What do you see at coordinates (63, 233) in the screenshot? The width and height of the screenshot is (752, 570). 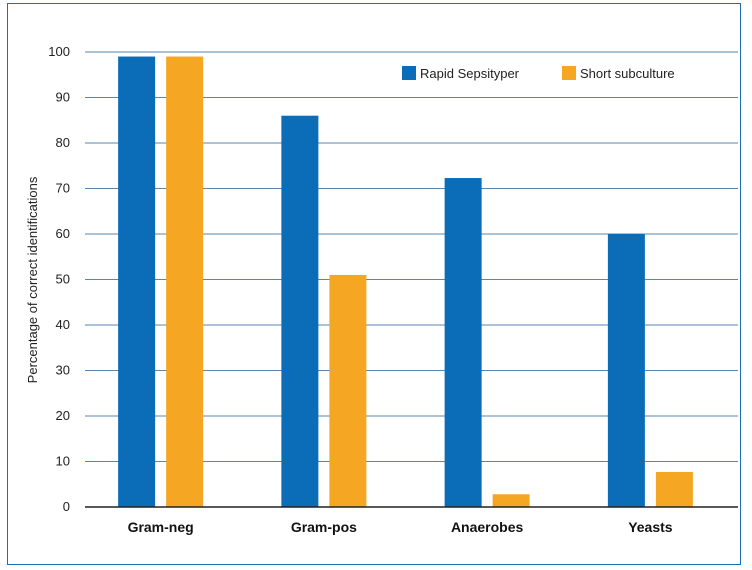 I see `y-tick-label: 60` at bounding box center [63, 233].